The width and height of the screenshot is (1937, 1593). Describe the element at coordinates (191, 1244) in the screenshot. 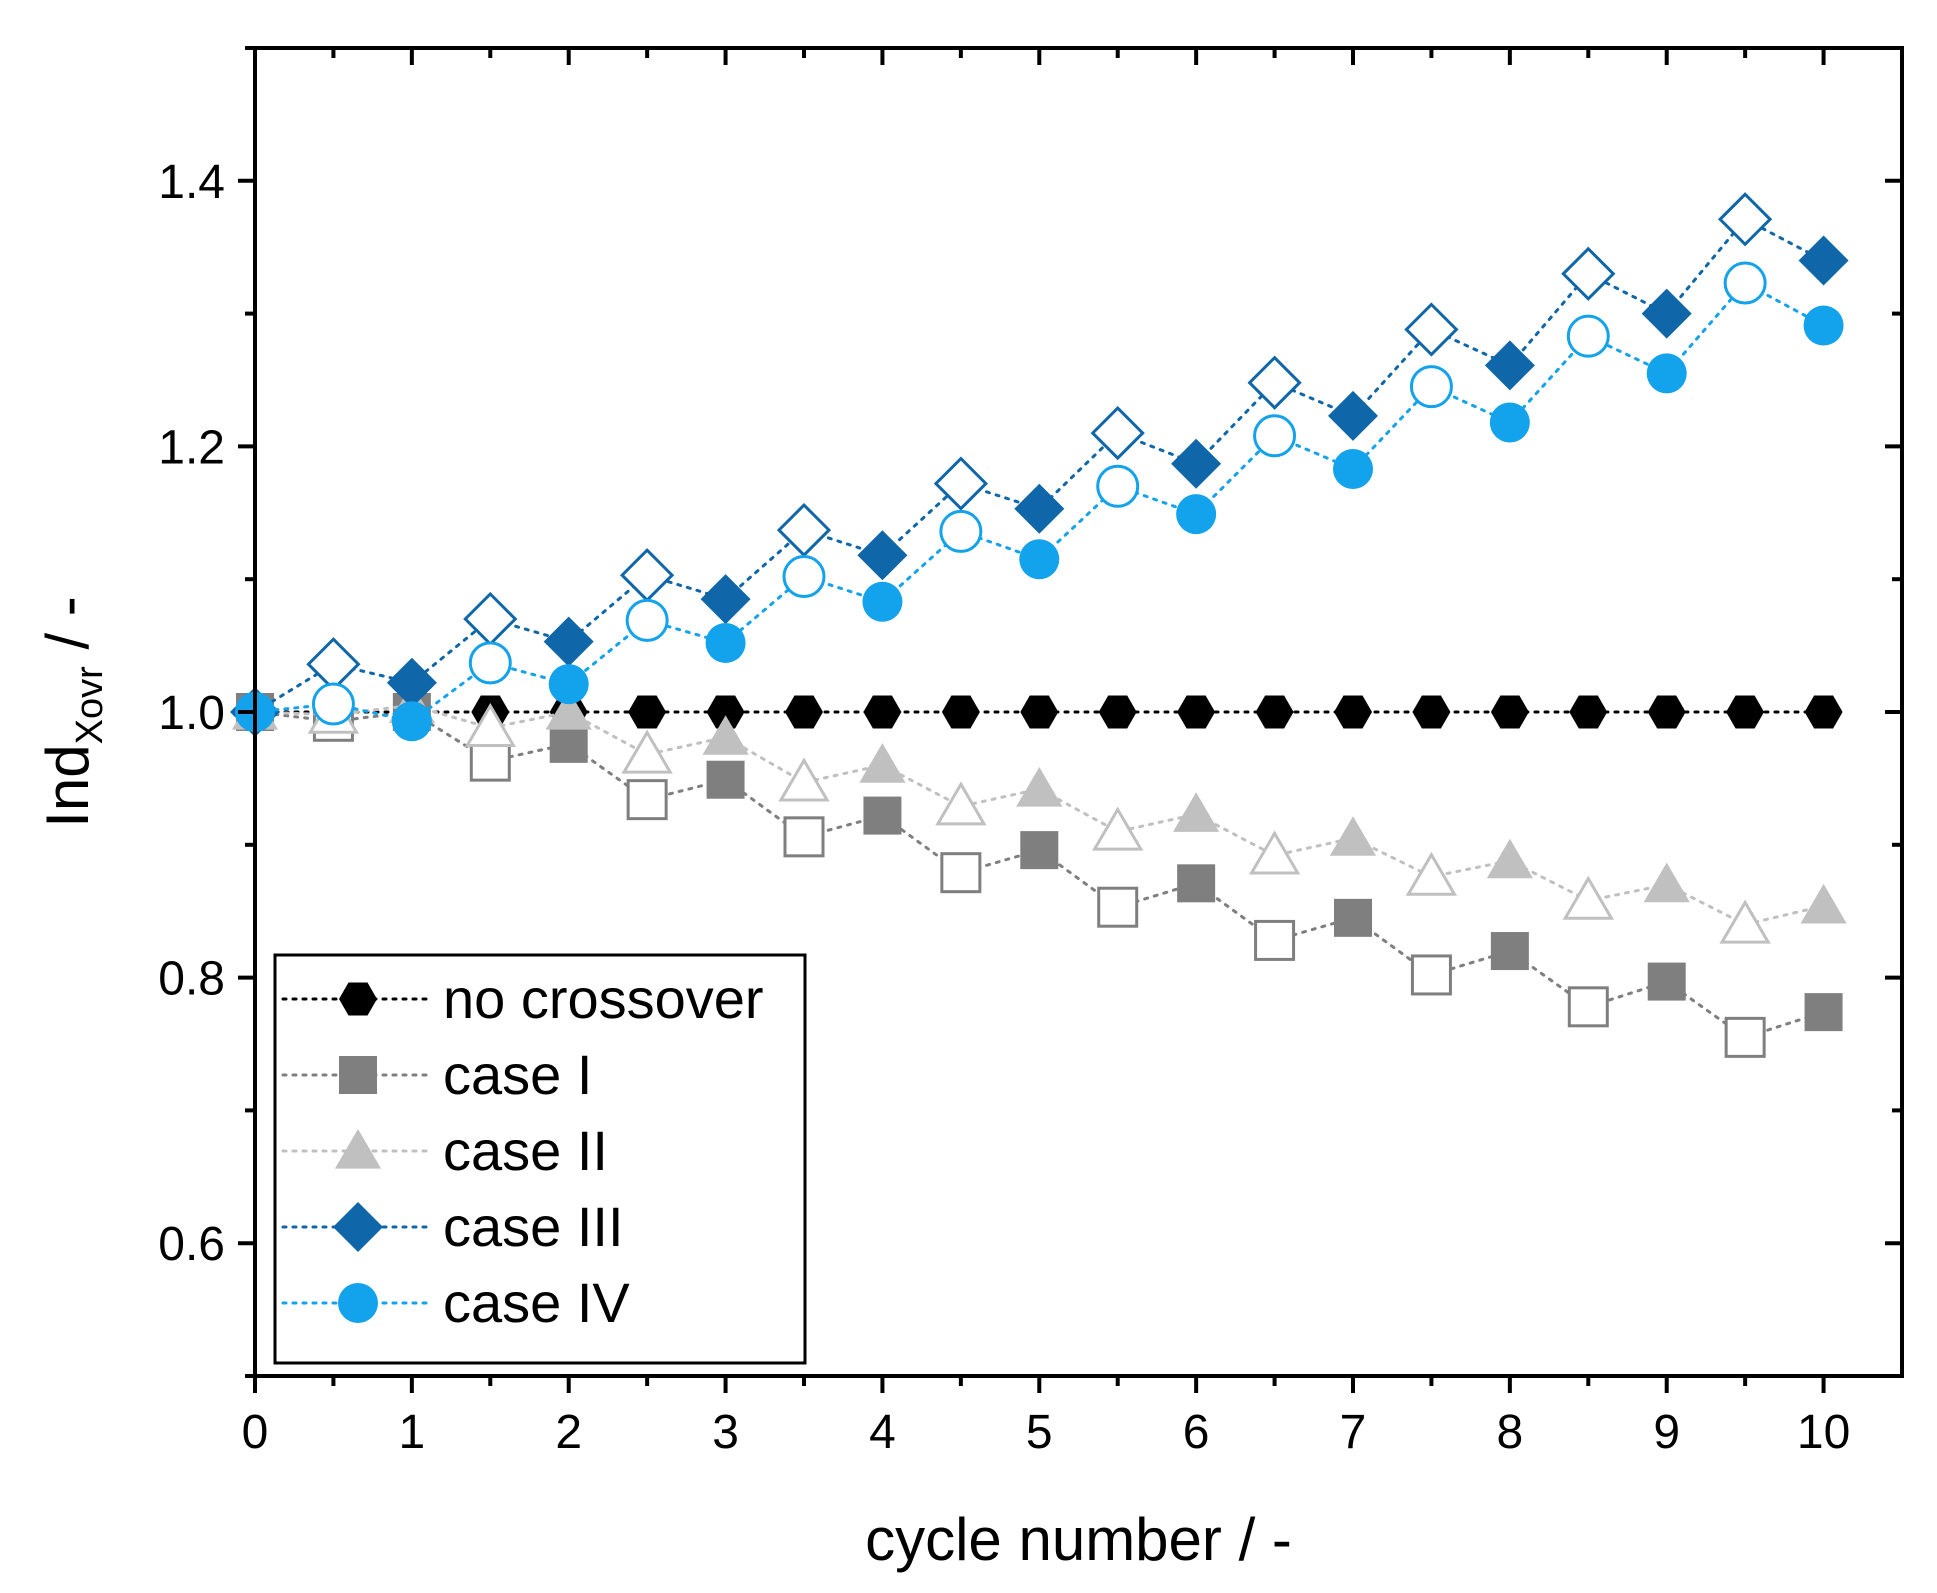

I see `y-tick-label: 0.6` at that location.